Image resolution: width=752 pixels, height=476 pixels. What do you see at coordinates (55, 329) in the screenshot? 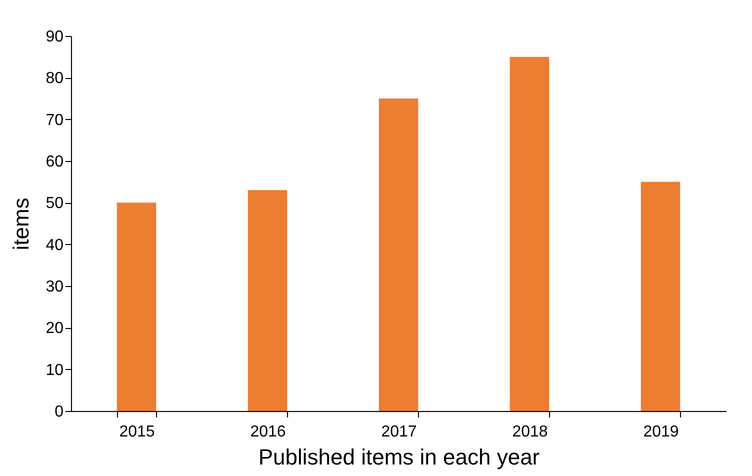
I see `y-tick-label: 20` at bounding box center [55, 329].